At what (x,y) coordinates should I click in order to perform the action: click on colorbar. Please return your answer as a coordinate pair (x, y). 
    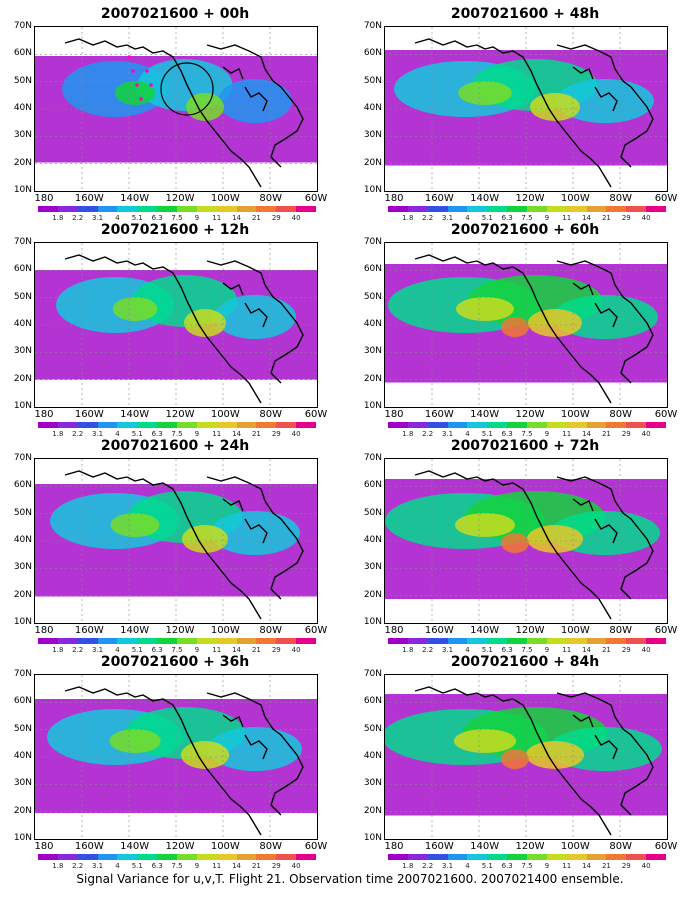
    Looking at the image, I should click on (527, 857).